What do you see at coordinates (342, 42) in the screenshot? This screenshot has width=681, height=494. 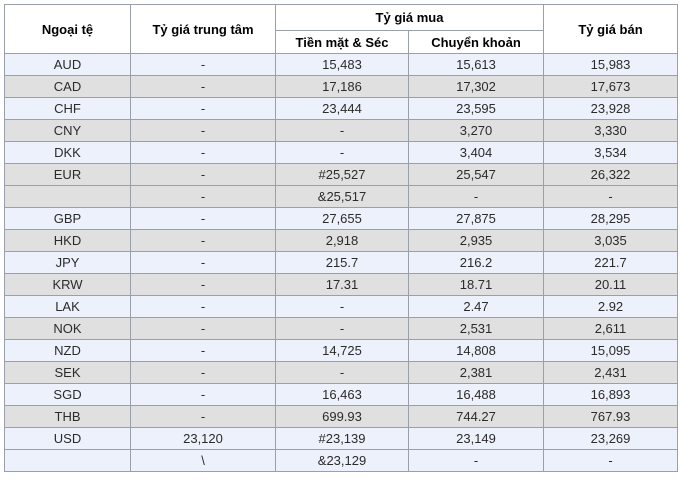 I see `col-header-buy-cash: Tiền mặt & Séc` at bounding box center [342, 42].